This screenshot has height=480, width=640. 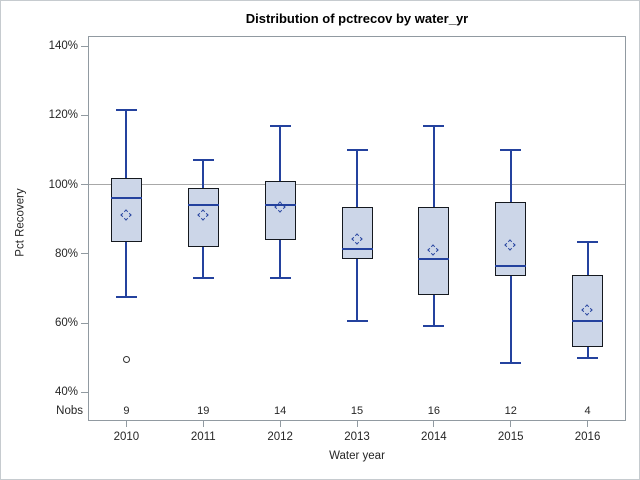 What do you see at coordinates (510, 411) in the screenshot?
I see `nobs-value: 12` at bounding box center [510, 411].